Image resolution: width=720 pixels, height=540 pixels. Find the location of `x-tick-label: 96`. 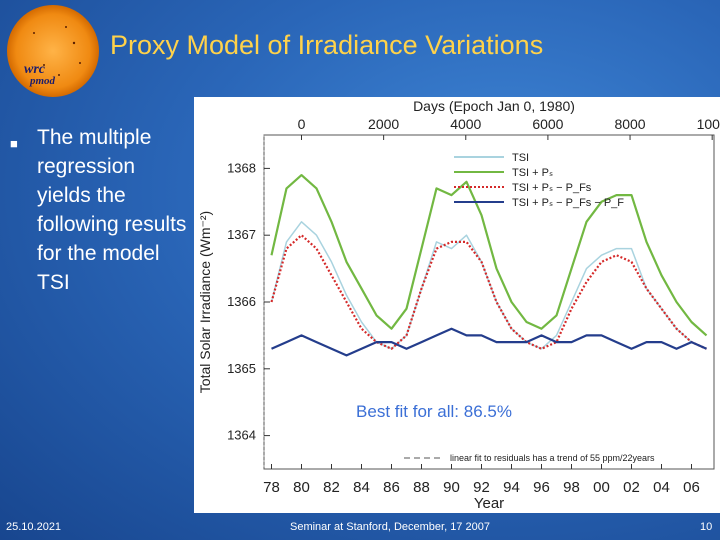

x-tick-label: 96 is located at coordinates (541, 487).